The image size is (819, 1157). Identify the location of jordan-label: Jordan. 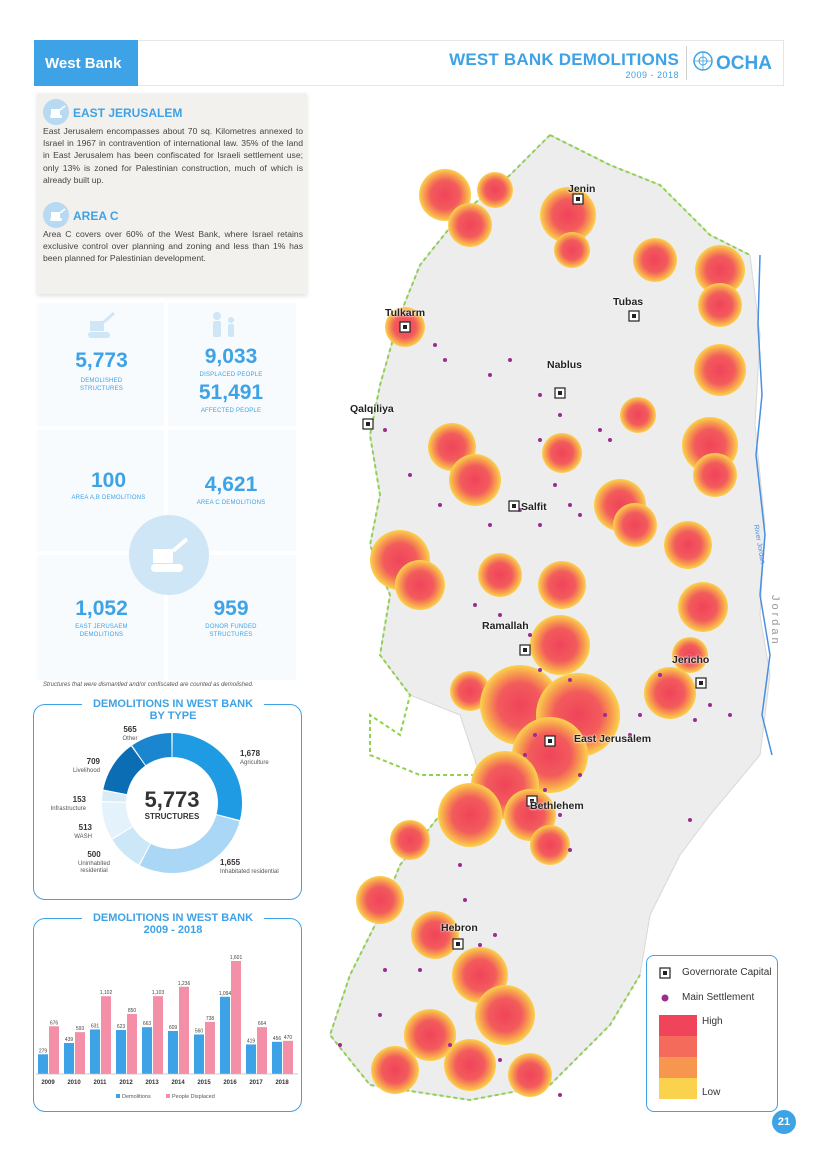
(774, 621).